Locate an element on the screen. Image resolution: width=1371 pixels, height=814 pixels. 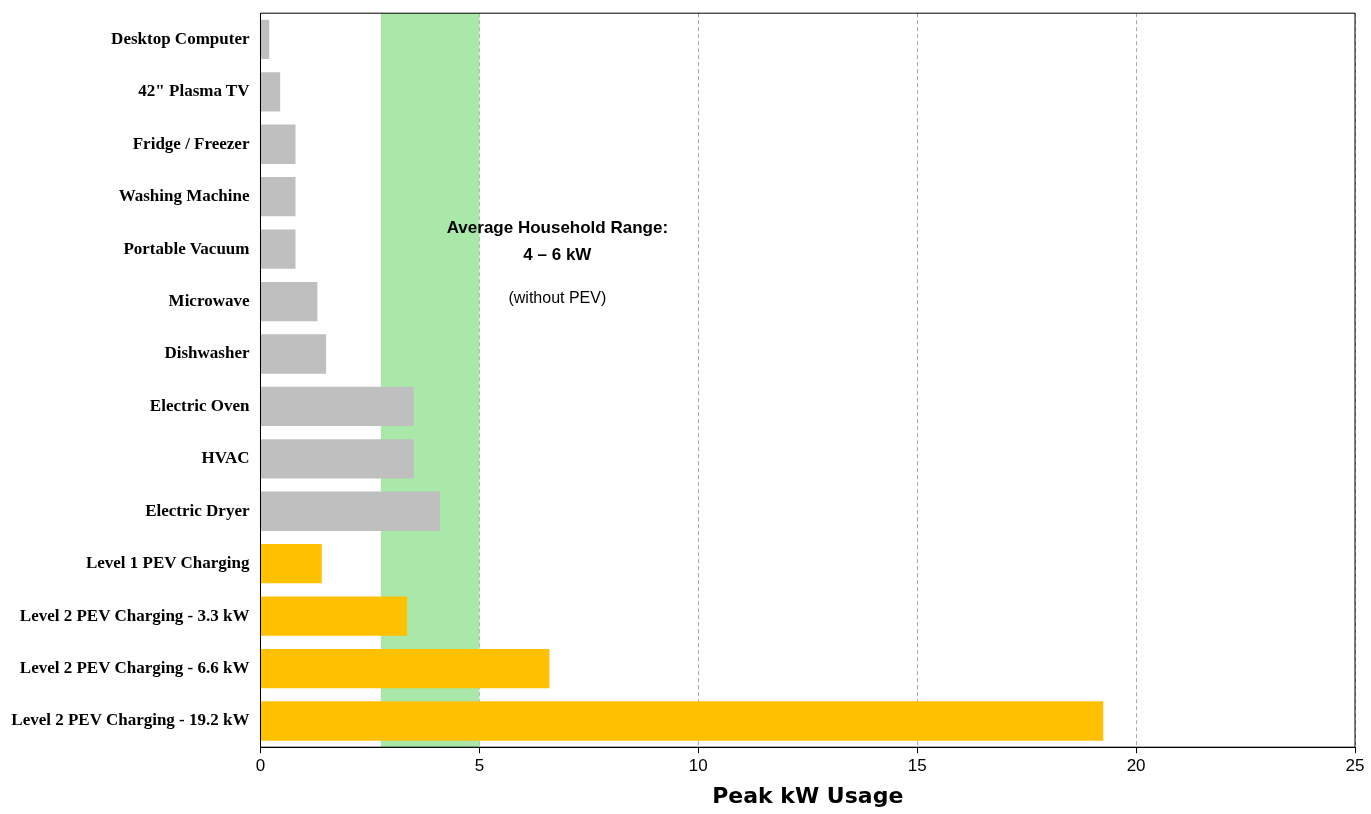
x-tick-label: 25 is located at coordinates (1355, 766).